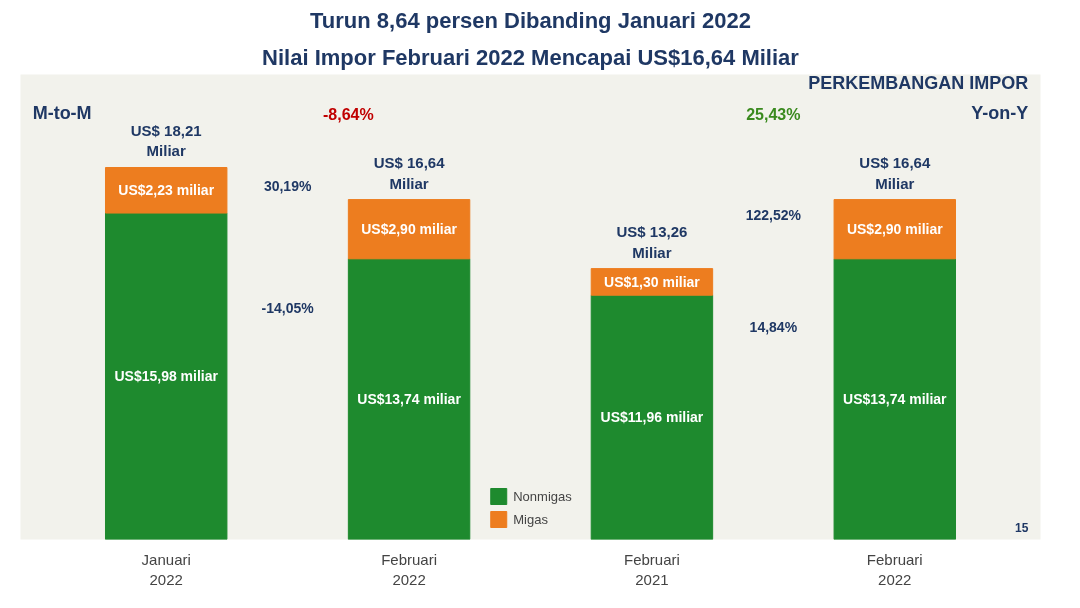  What do you see at coordinates (166, 569) in the screenshot?
I see `x-tick-label: Januari 2022` at bounding box center [166, 569].